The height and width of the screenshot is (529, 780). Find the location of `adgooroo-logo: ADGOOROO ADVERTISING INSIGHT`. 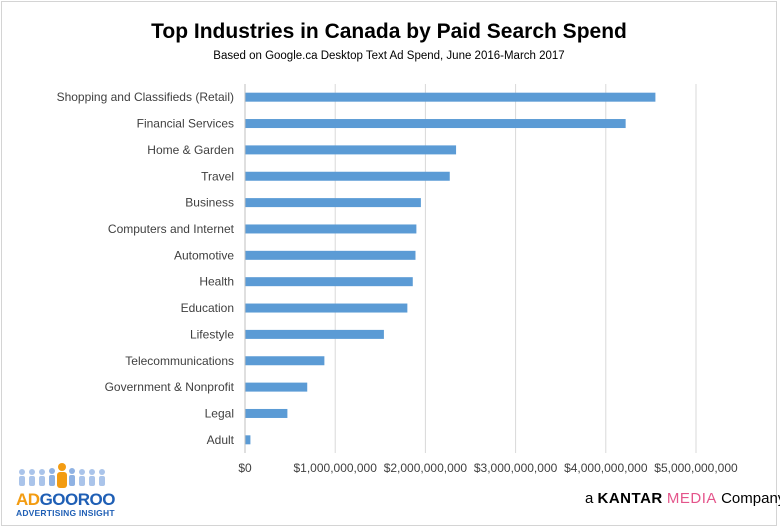

adgooroo-logo: ADGOOROO ADVERTISING INSIGHT is located at coordinates (72, 490).